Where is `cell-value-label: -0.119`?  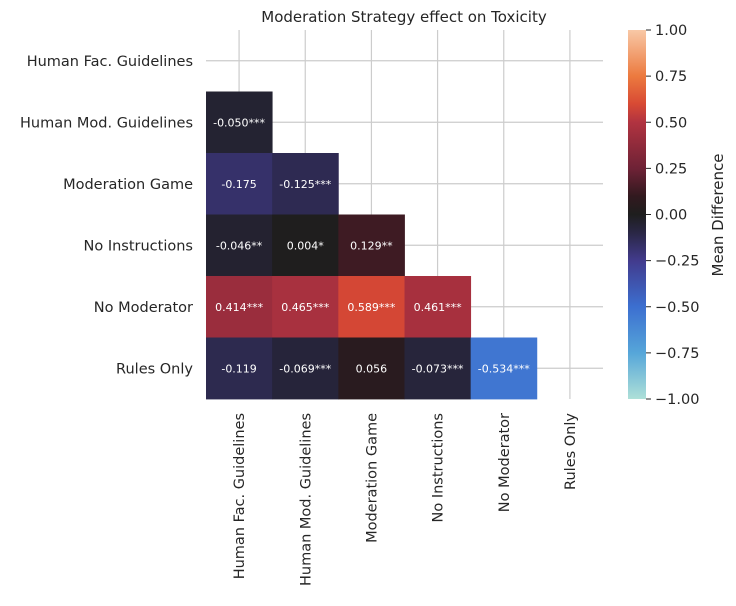
cell-value-label: -0.119 is located at coordinates (238, 368).